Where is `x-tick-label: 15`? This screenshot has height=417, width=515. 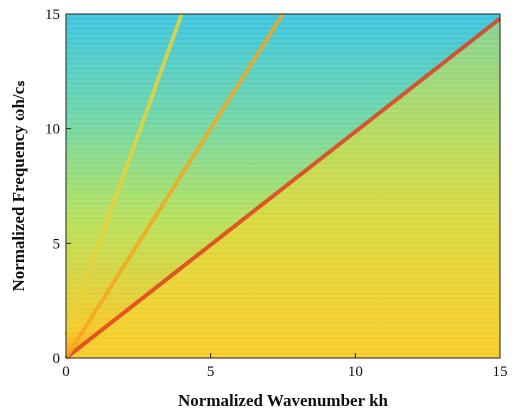 x-tick-label: 15 is located at coordinates (500, 372).